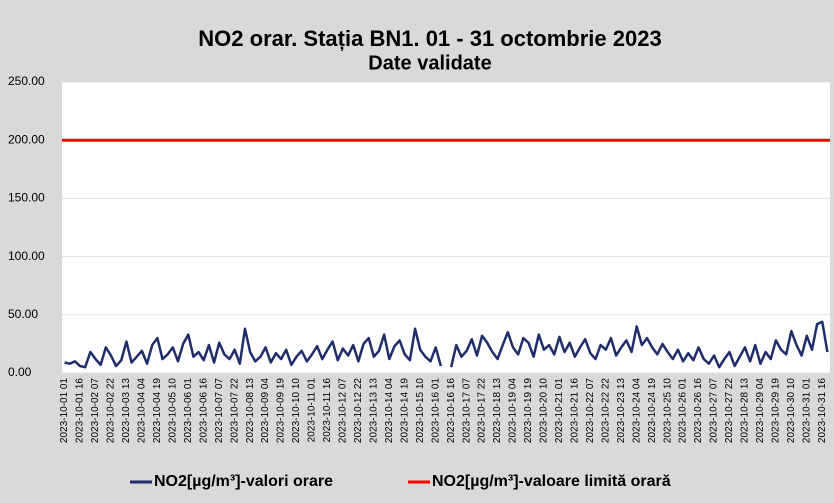 The height and width of the screenshot is (503, 834). What do you see at coordinates (312, 410) in the screenshot?
I see `x-tick-label: 2023-10-11 01` at bounding box center [312, 410].